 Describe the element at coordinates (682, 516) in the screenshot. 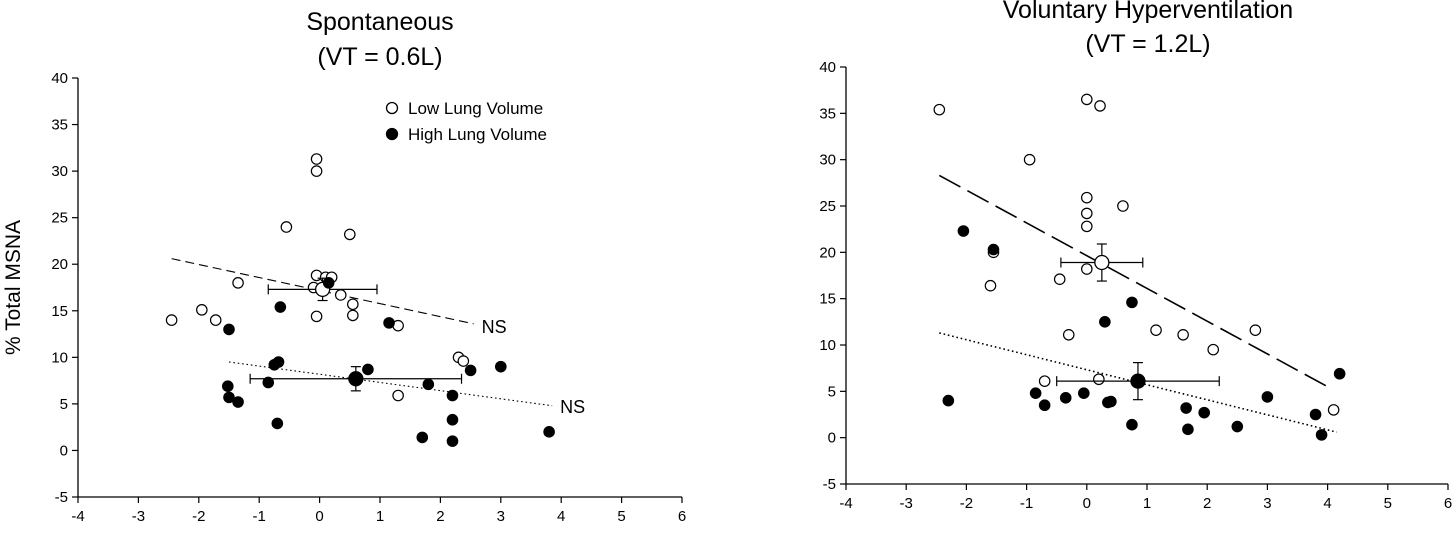

I see `x-tick-label: 6` at that location.